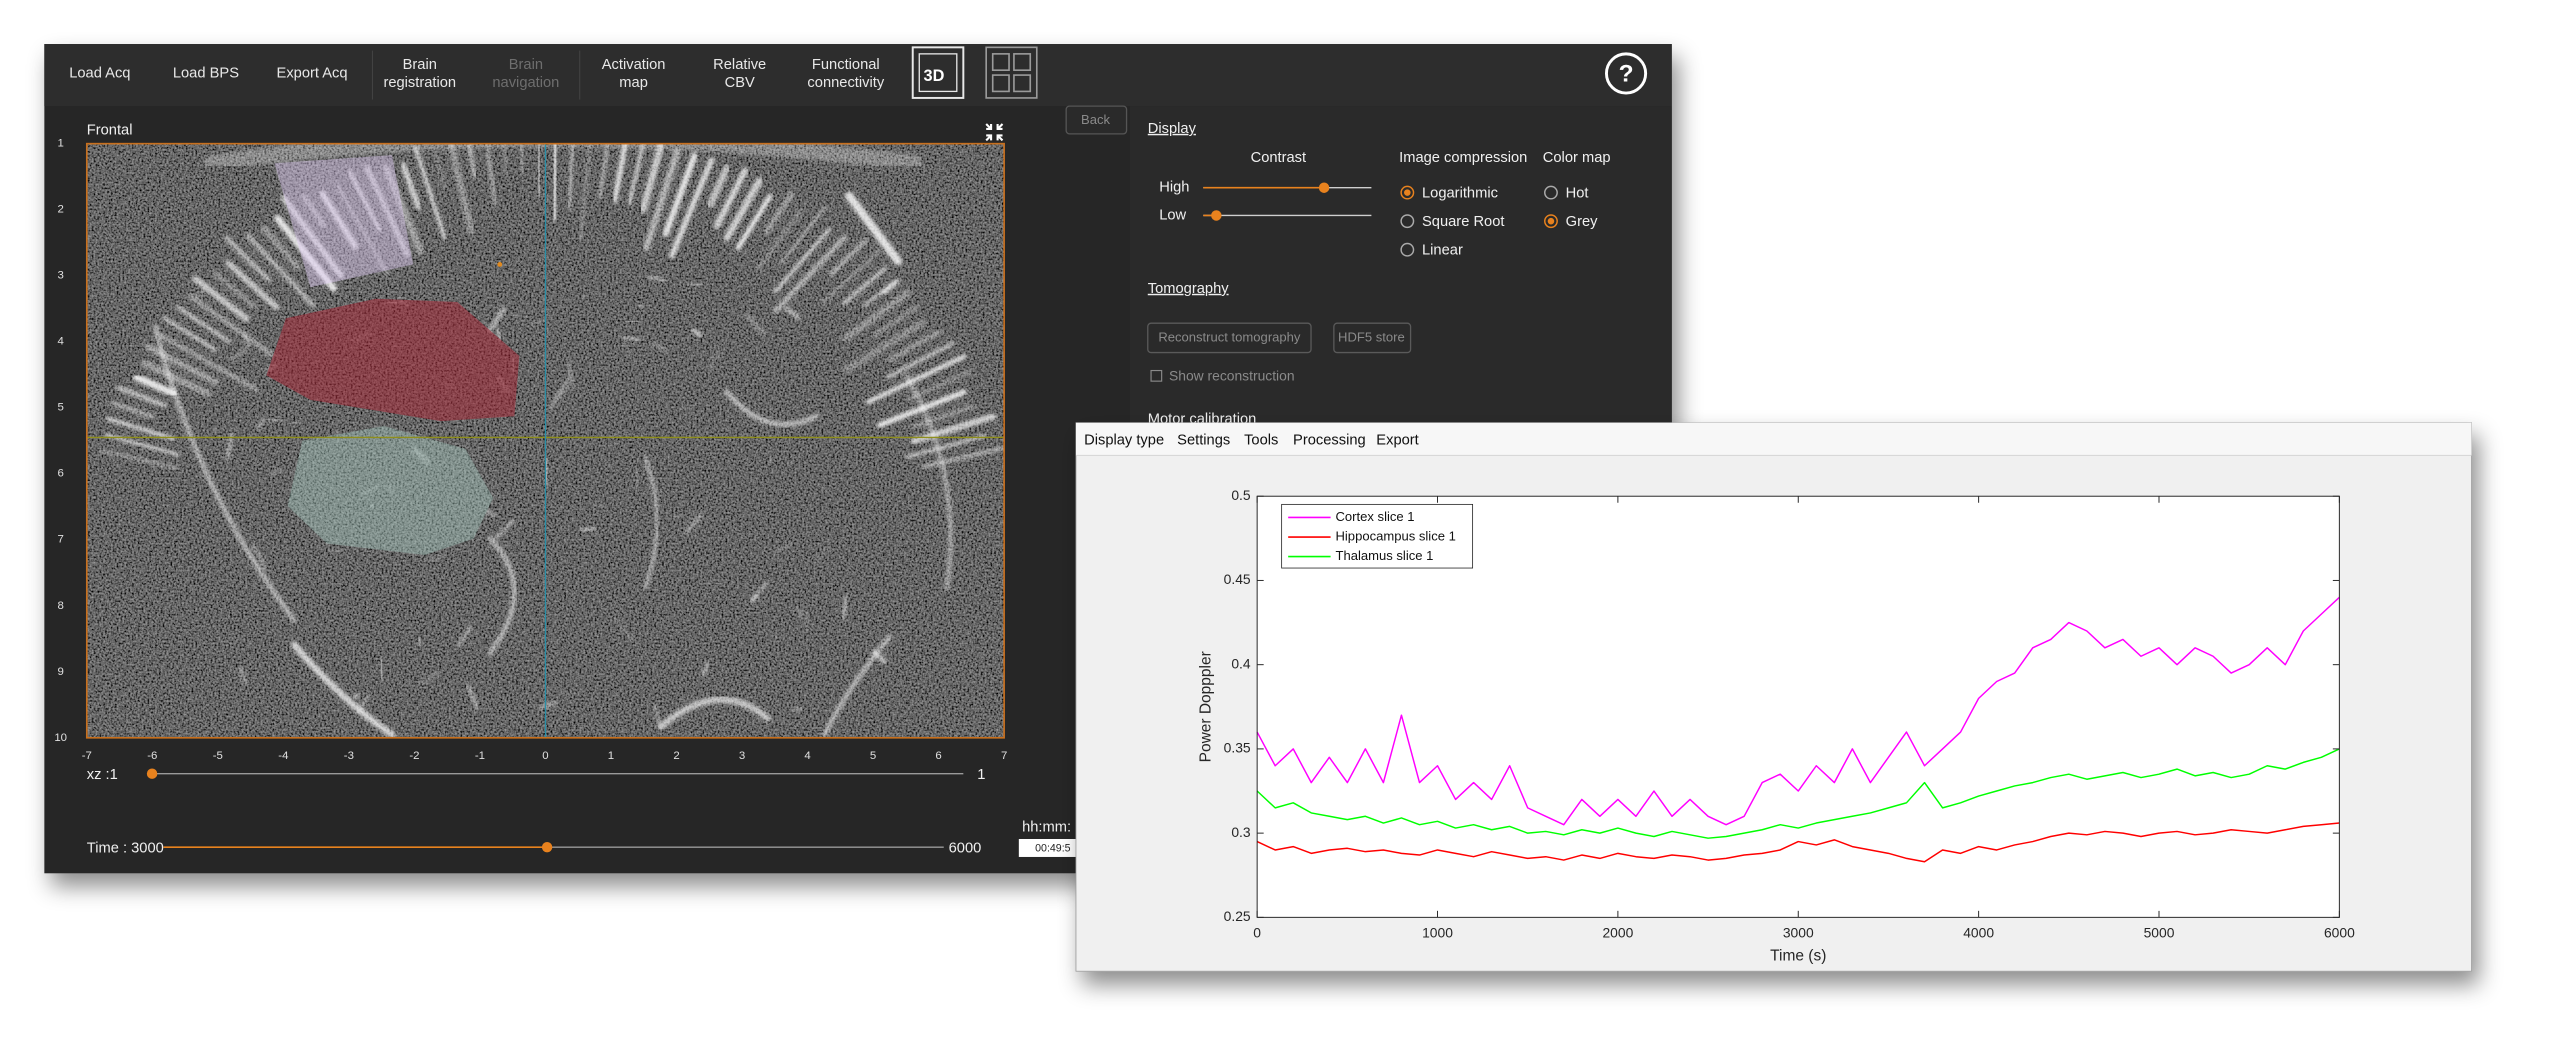 Image resolution: width=2560 pixels, height=1061 pixels. I want to click on menu-item: Tools, so click(1261, 441).